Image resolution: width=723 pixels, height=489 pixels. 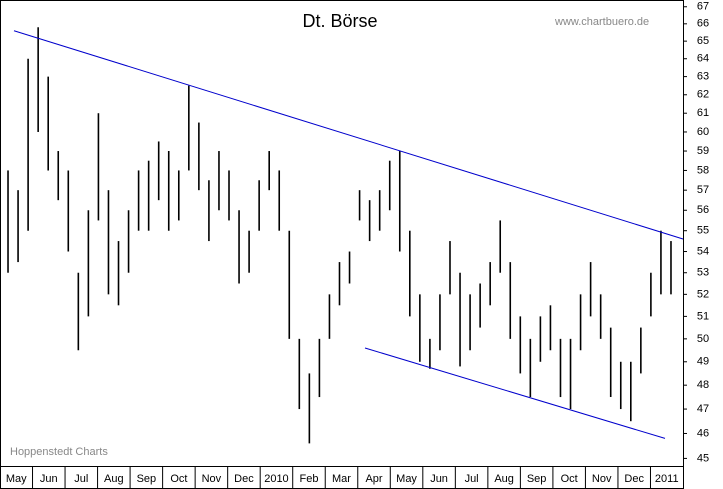 What do you see at coordinates (341, 479) in the screenshot?
I see `x-tick-label: Mar` at bounding box center [341, 479].